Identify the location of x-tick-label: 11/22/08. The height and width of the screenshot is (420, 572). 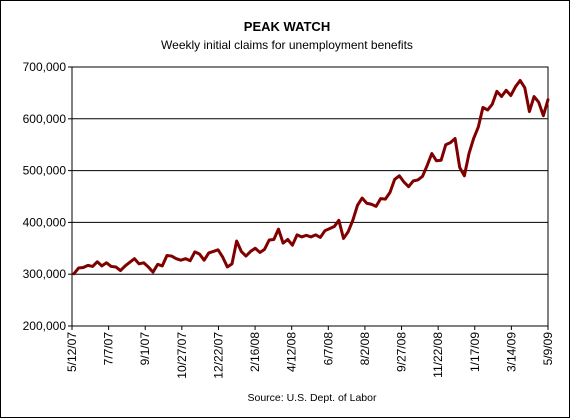
(438, 355).